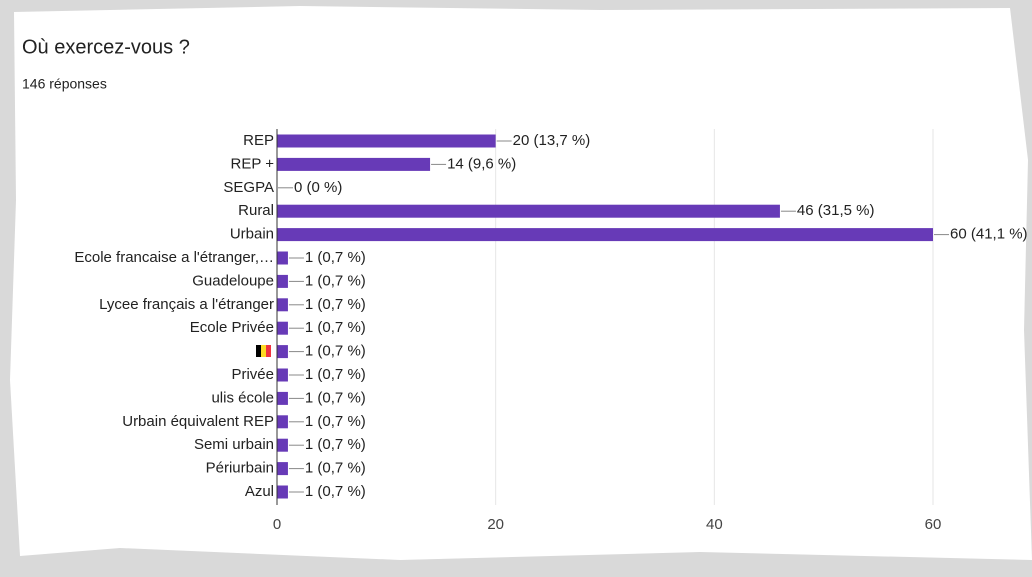 The height and width of the screenshot is (577, 1032). Describe the element at coordinates (259, 491) in the screenshot. I see `y-tick-label: Azul` at that location.